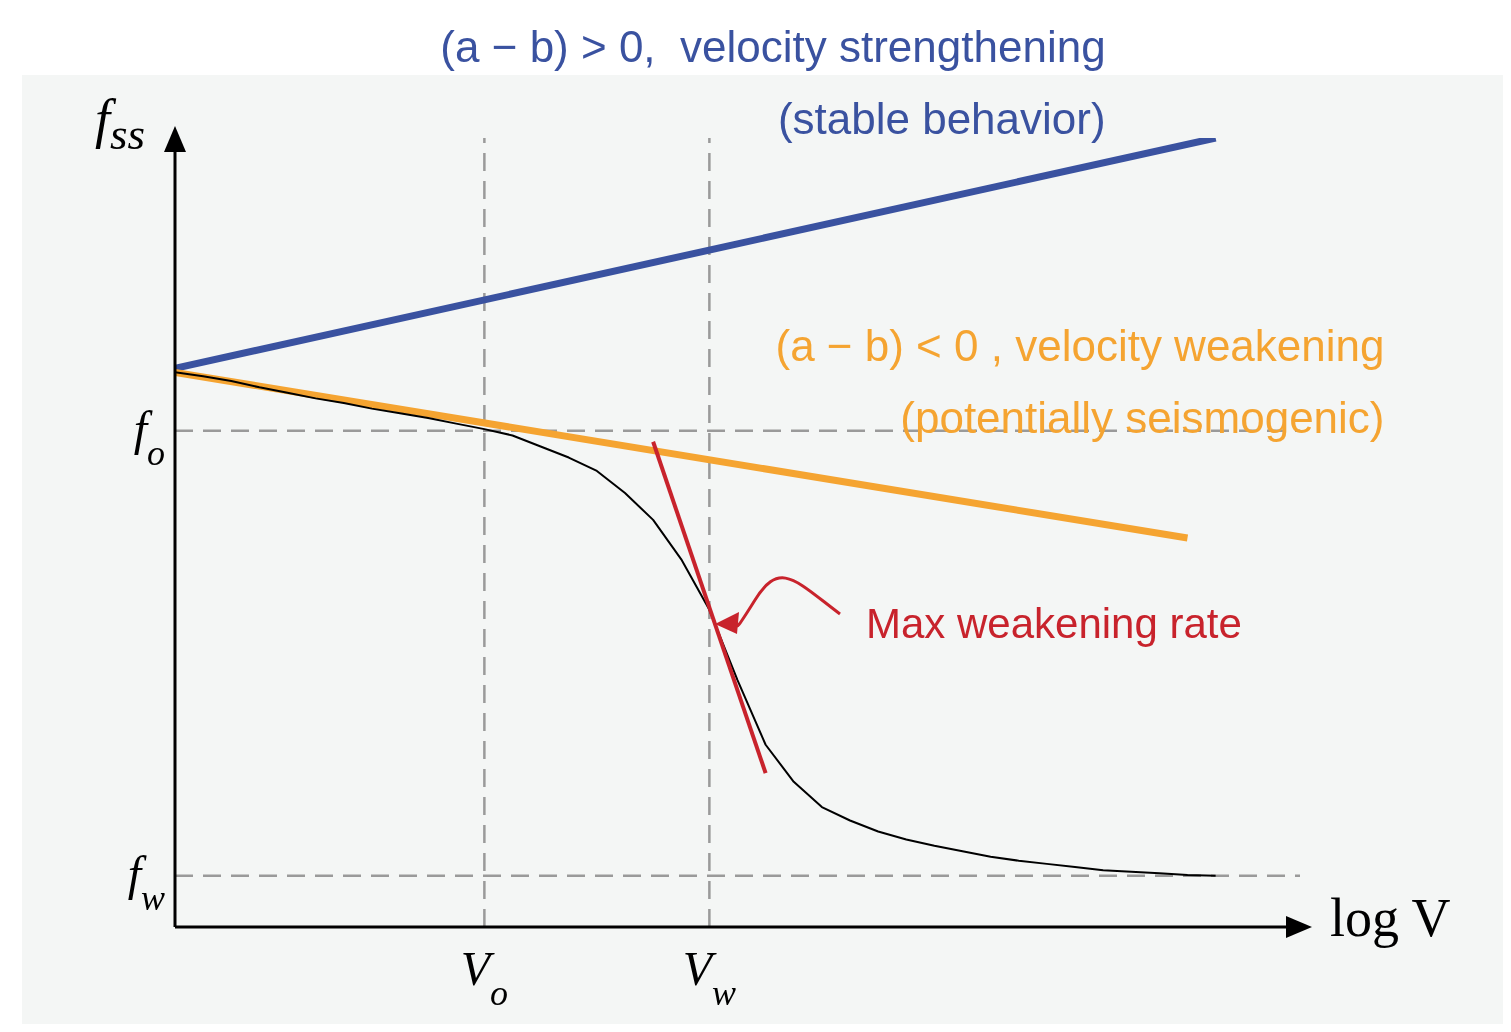 Image resolution: width=1511 pixels, height=1032 pixels. What do you see at coordinates (146, 882) in the screenshot?
I see `ref-line-label: f$_{w}$` at bounding box center [146, 882].